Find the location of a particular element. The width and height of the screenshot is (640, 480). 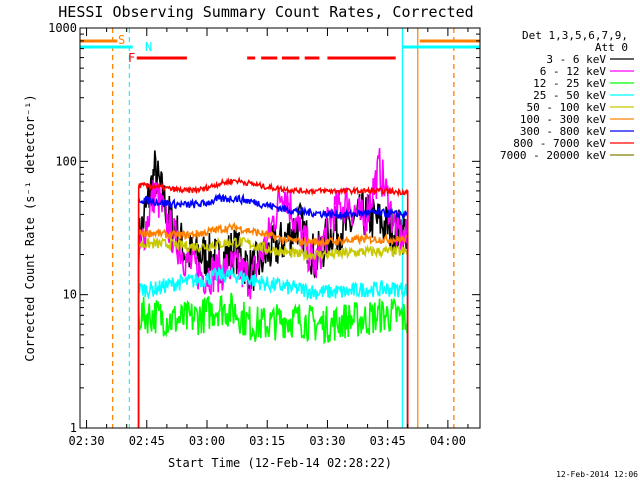

x-tick-label: 03:00 is located at coordinates (207, 441).